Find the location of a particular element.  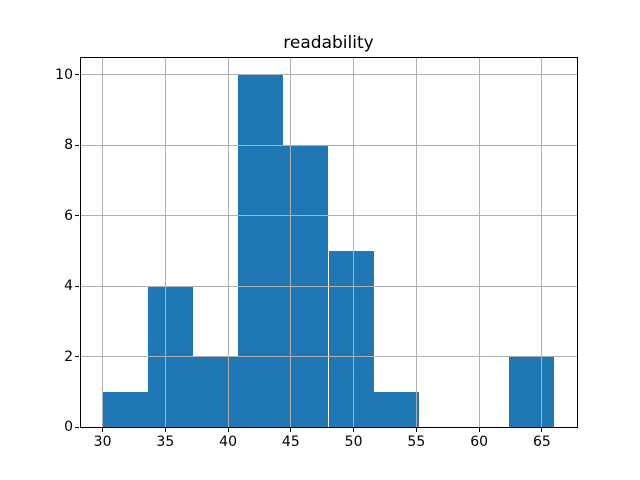

x-tick-label: 65 is located at coordinates (541, 442).